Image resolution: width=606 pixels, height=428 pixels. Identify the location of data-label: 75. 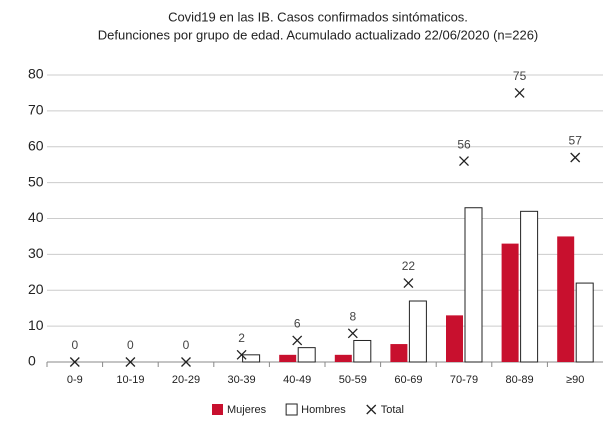
(520, 76).